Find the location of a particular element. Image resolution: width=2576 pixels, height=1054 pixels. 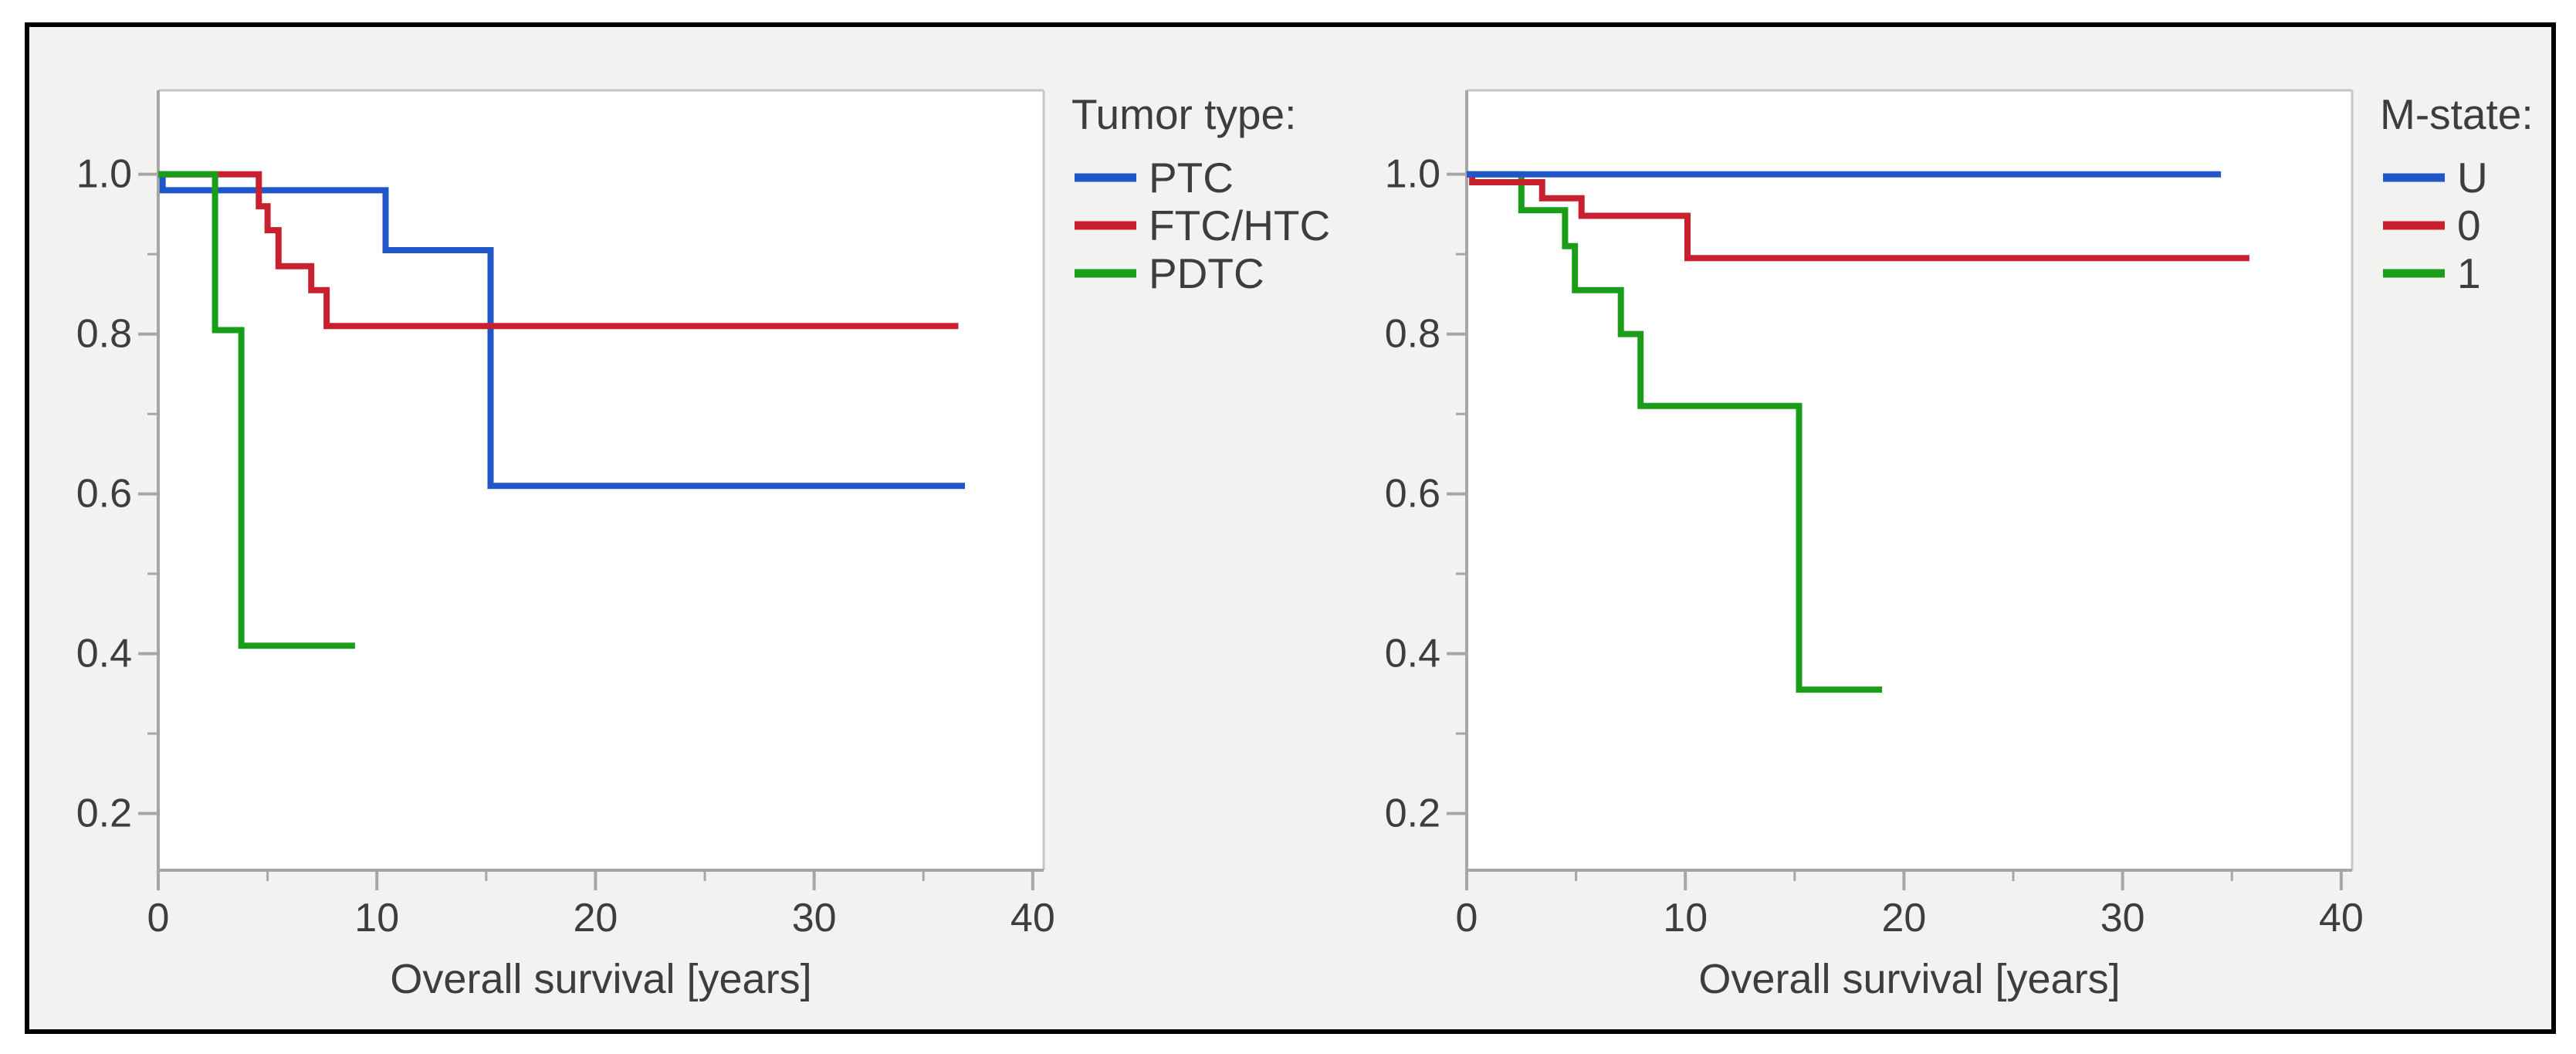

legend-label-PTC: PTC is located at coordinates (1191, 178).